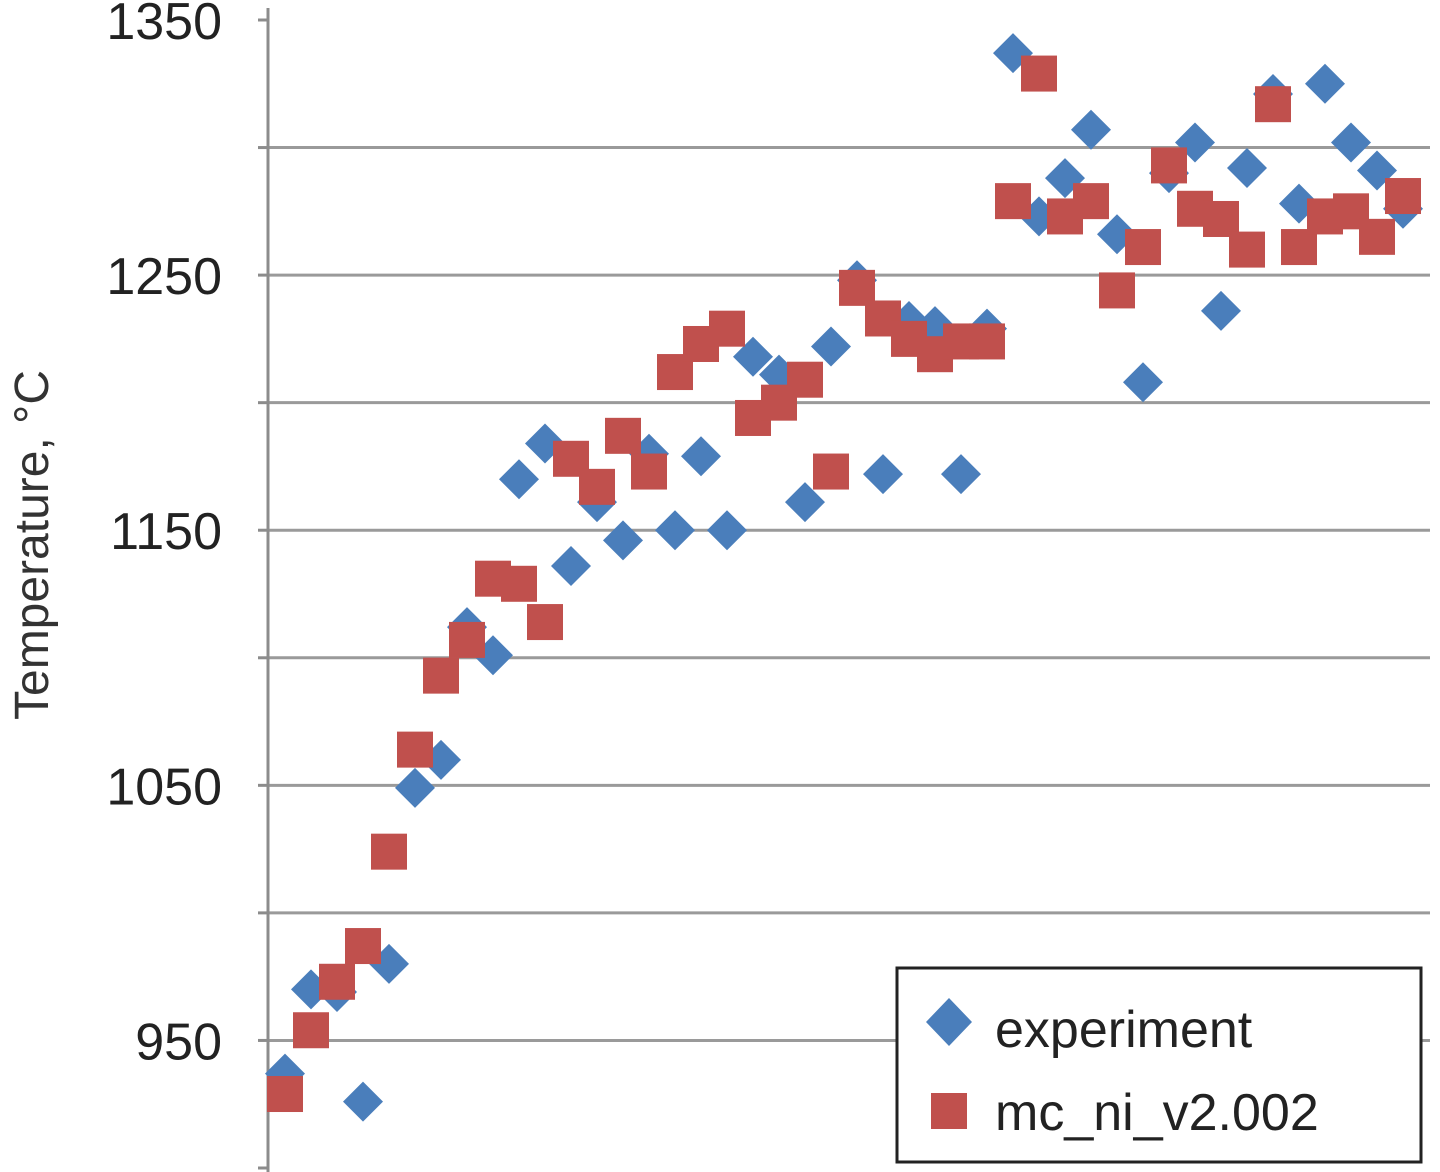  Describe the element at coordinates (1157, 1113) in the screenshot. I see `legend-label-mc-ni: mc_ni_v2.002` at that location.